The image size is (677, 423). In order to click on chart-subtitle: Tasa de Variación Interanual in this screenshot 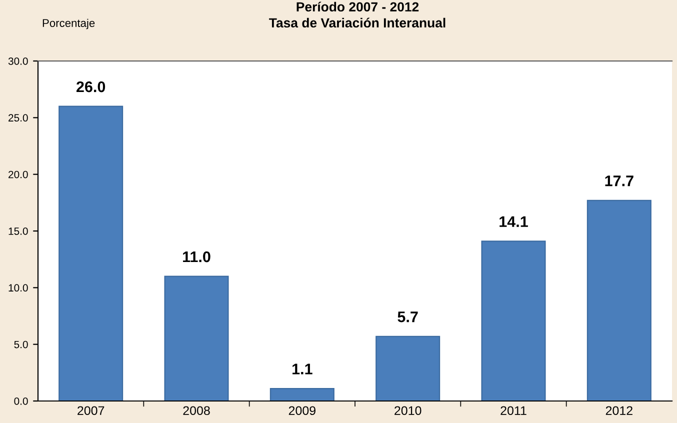, I will do `click(357, 23)`.